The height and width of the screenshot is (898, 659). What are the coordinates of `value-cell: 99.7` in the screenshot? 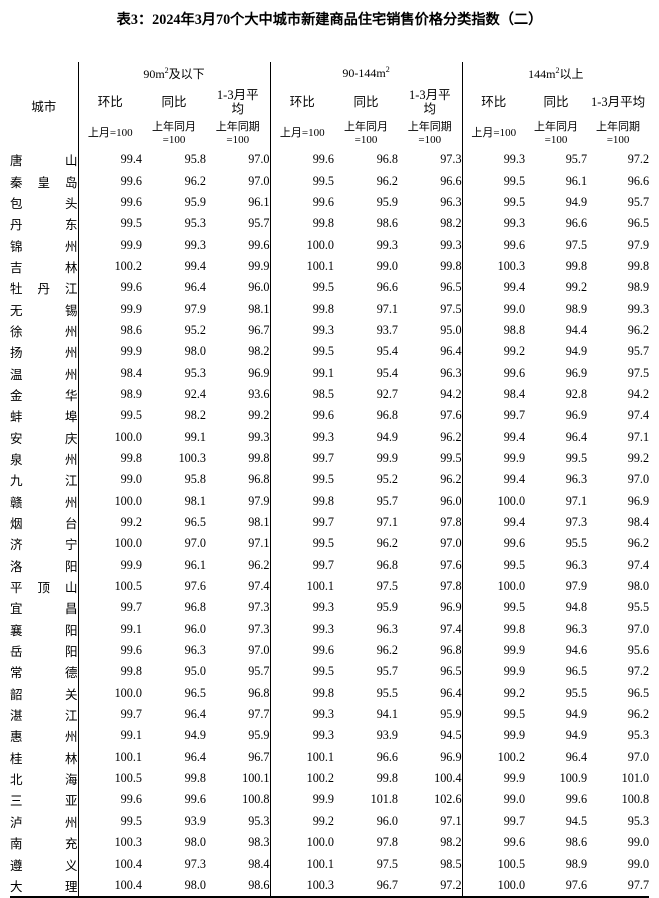 It's located at (493, 416).